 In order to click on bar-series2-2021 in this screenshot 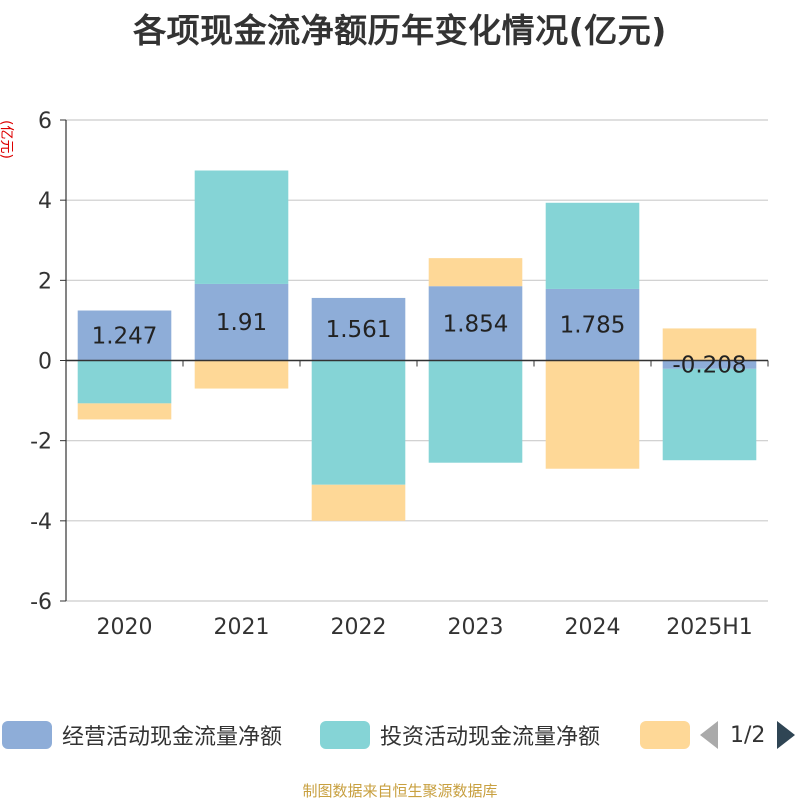, I will do `click(241, 227)`.